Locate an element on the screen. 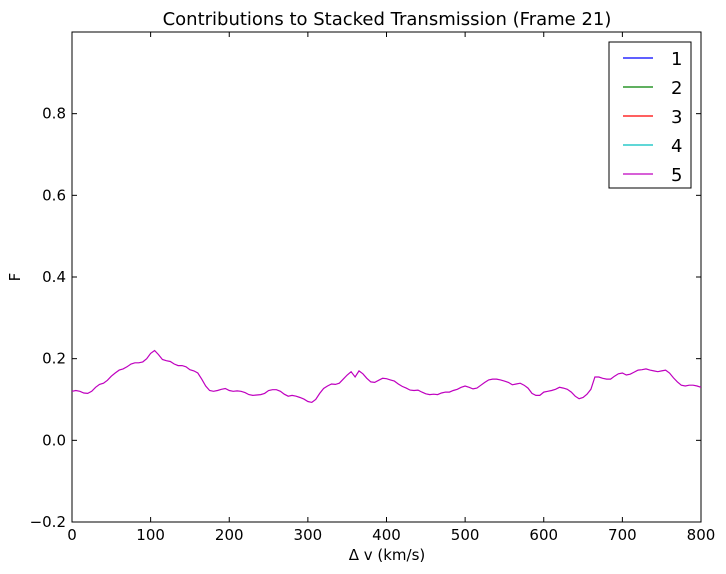 Image resolution: width=726 pixels, height=574 pixels. x-tick-label: 600 is located at coordinates (543, 535).